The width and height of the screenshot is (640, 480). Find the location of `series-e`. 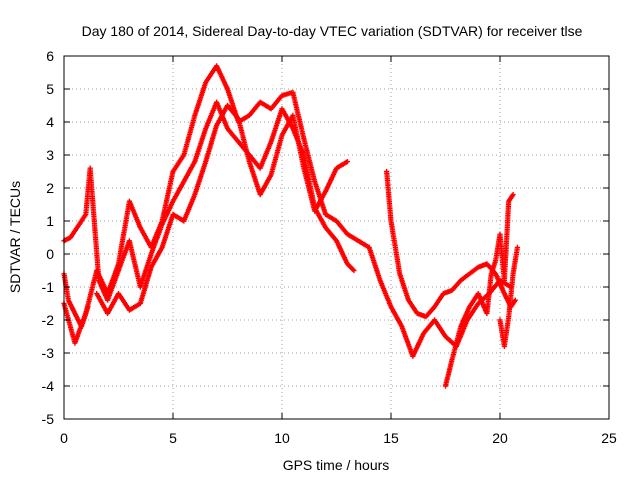

series-e is located at coordinates (479, 290).